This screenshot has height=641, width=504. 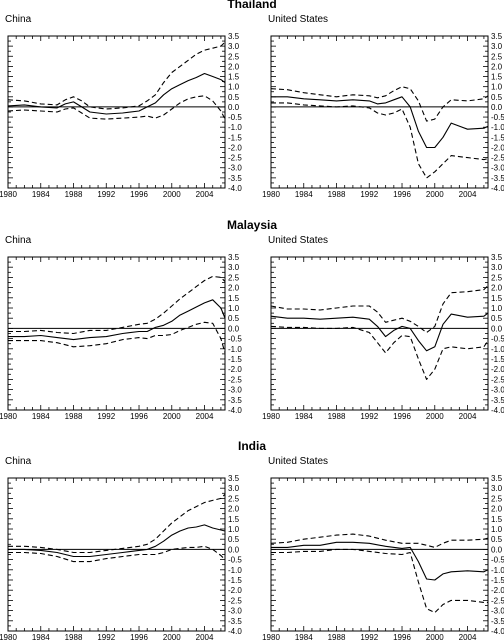 I want to click on row-title: Malaysia, so click(x=252, y=225).